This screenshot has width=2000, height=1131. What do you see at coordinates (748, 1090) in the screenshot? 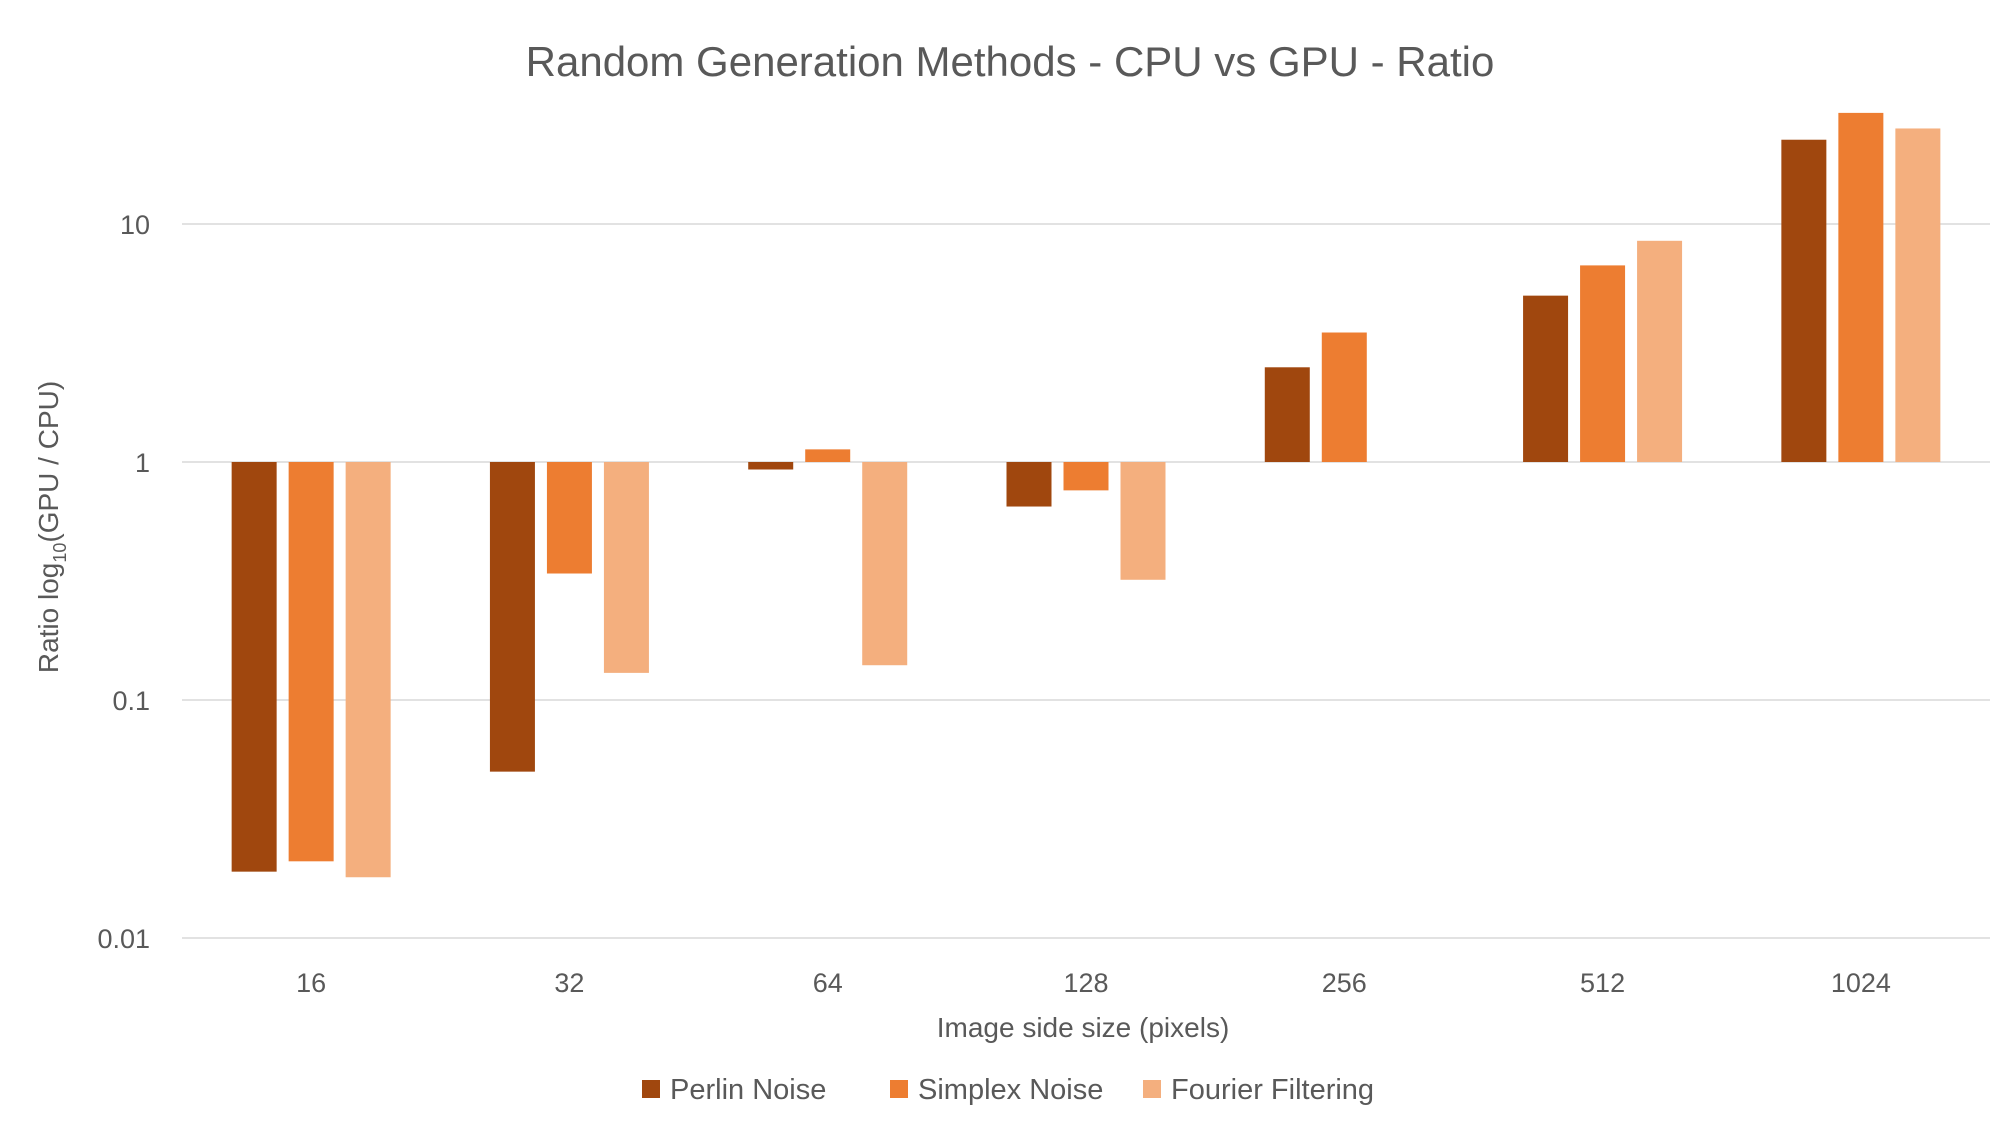
I see `legend-label: Perlin Noise` at bounding box center [748, 1090].